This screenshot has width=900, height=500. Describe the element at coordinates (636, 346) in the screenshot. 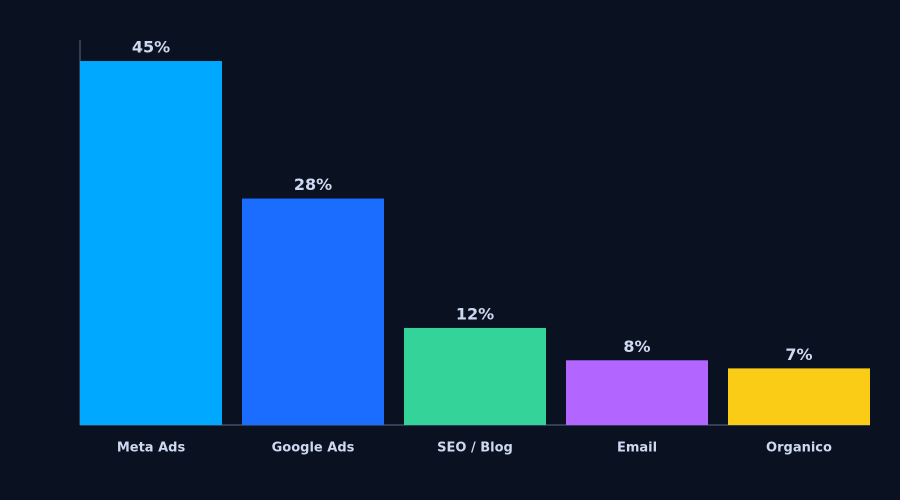

I see `value-label: 8%` at that location.